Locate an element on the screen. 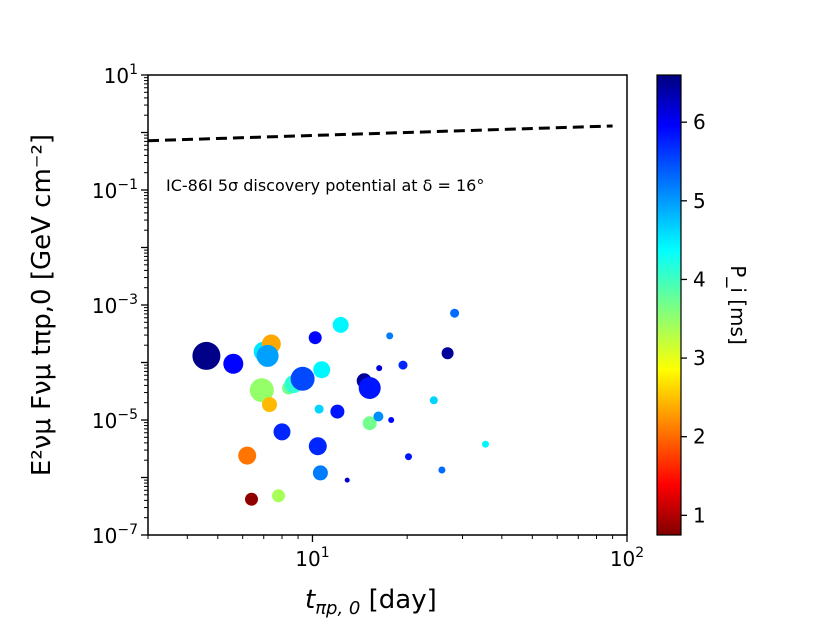 This screenshot has height=623, width=830. colorbar-tick-label: 6 is located at coordinates (699, 122).